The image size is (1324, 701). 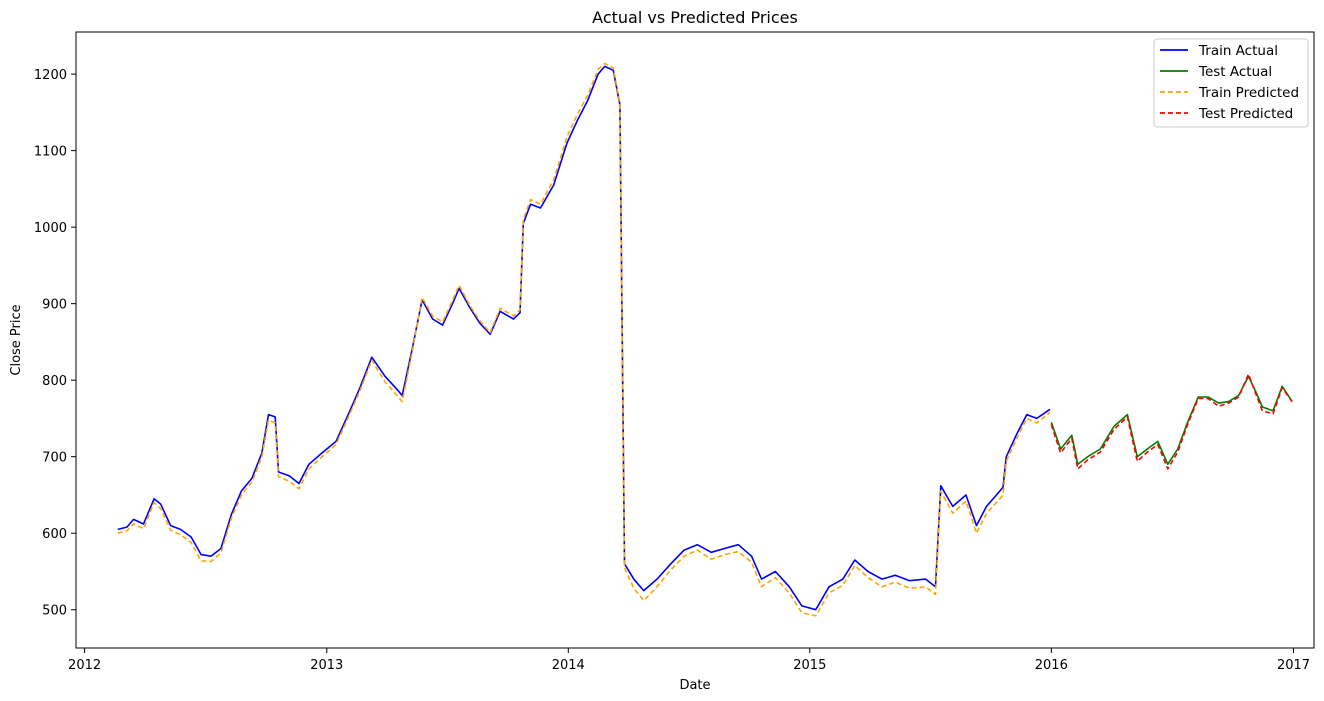 I want to click on x-tick-label: 2016, so click(x=1051, y=665).